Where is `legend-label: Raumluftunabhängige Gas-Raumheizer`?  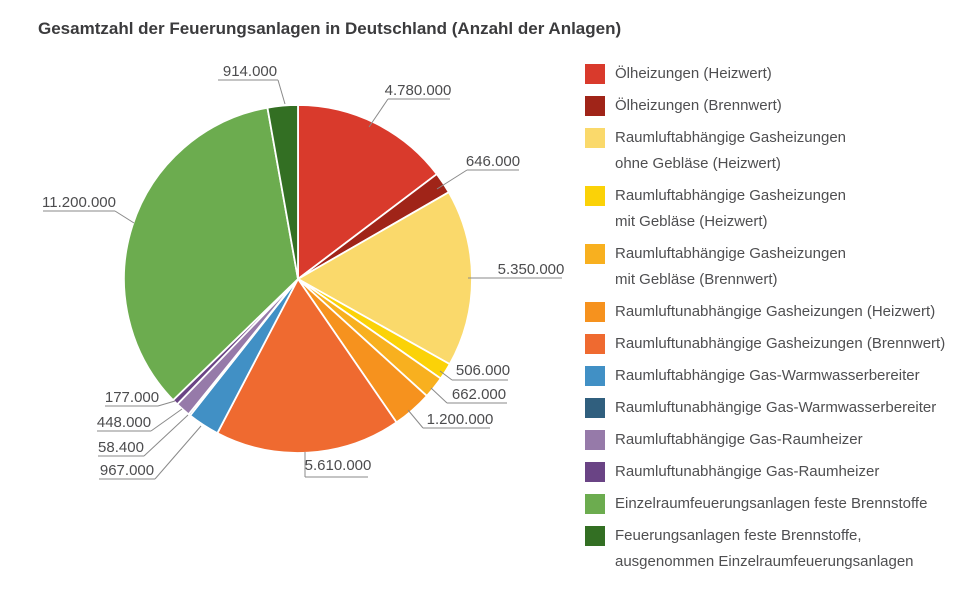
legend-label: Raumluftunabhängige Gas-Raumheizer is located at coordinates (747, 472).